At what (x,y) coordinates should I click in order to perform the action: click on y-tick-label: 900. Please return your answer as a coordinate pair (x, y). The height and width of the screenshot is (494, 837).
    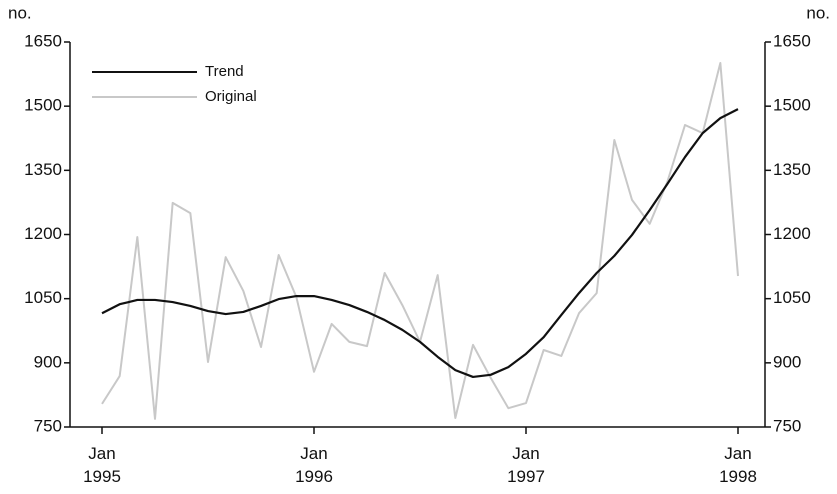
    Looking at the image, I should click on (48, 361).